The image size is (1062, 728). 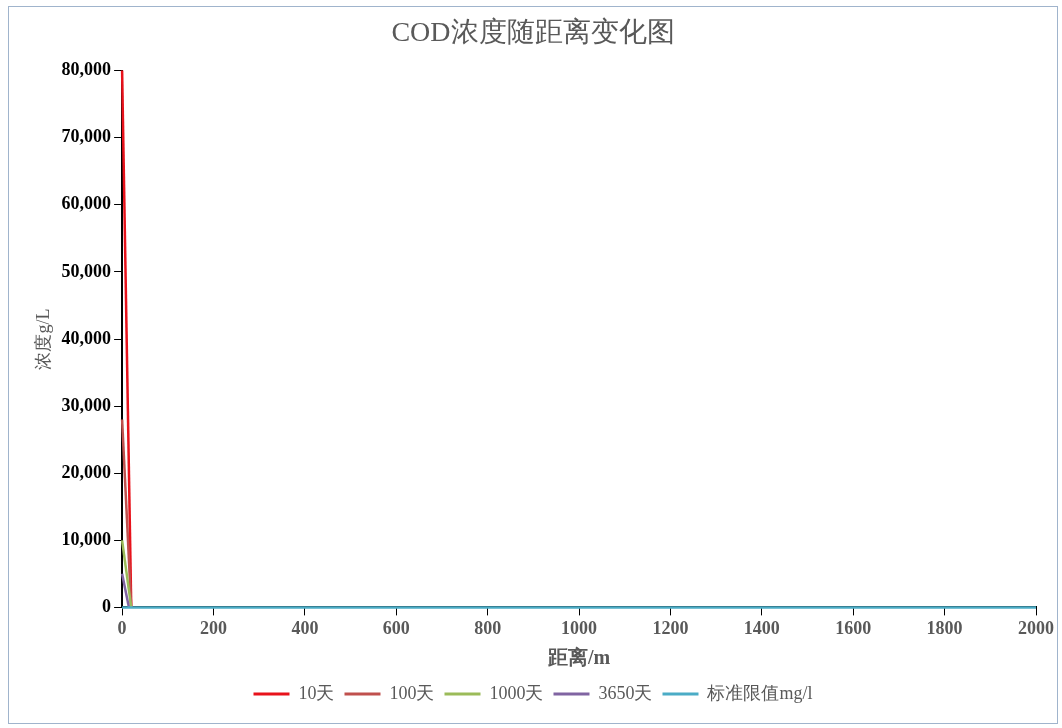 What do you see at coordinates (625, 692) in the screenshot?
I see `legend-label: 3650天` at bounding box center [625, 692].